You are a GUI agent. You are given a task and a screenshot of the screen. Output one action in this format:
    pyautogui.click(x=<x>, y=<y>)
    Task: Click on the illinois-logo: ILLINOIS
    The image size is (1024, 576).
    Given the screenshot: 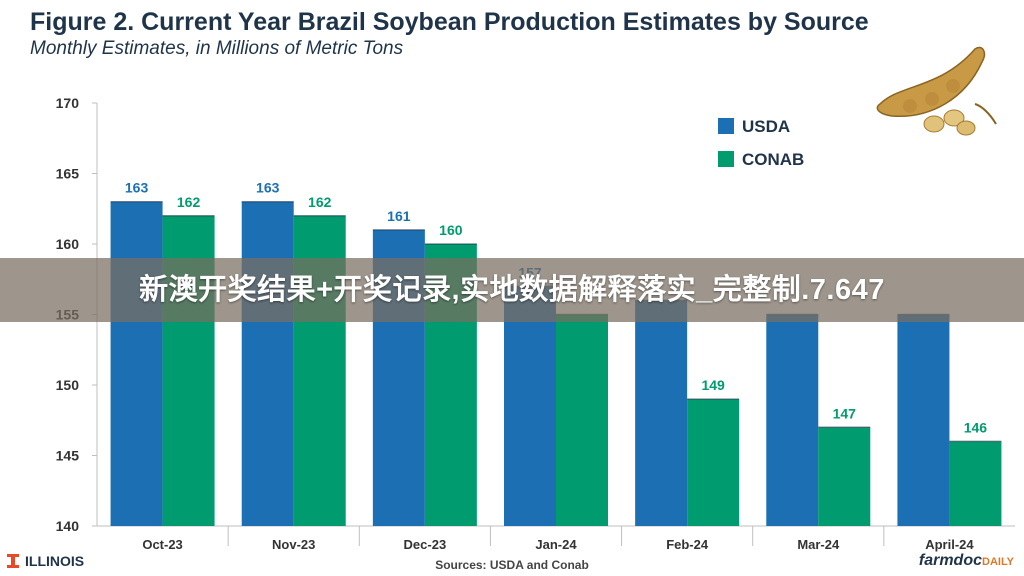 What is the action you would take?
    pyautogui.click(x=45, y=561)
    